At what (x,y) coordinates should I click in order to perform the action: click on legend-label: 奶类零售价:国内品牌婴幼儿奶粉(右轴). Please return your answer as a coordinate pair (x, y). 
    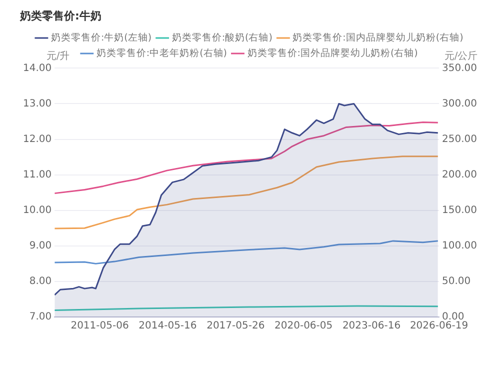
    Looking at the image, I should click on (378, 37).